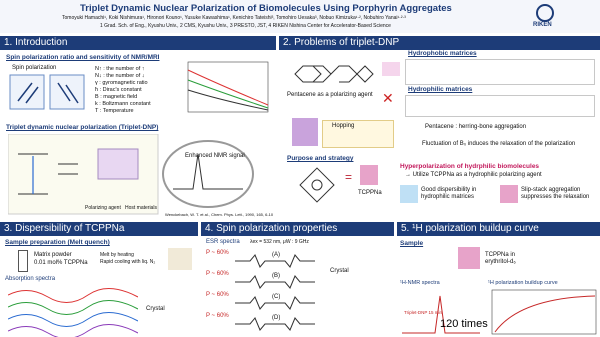  What do you see at coordinates (343, 126) in the screenshot?
I see `label: Hopping` at bounding box center [343, 126].